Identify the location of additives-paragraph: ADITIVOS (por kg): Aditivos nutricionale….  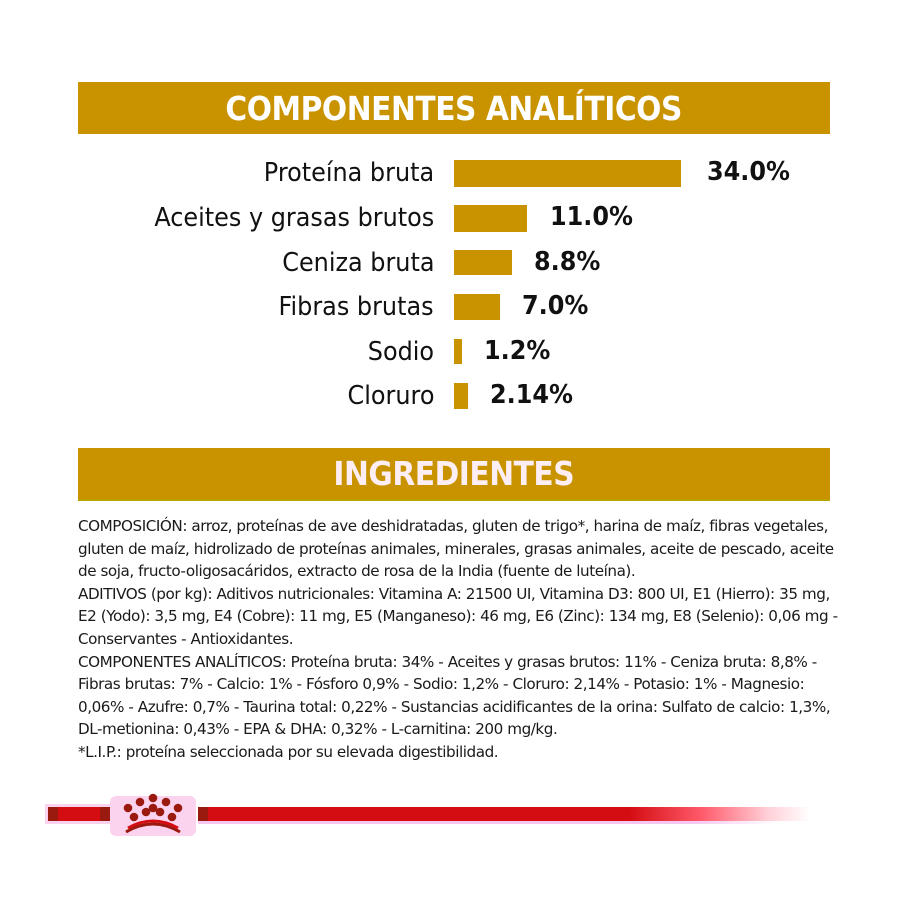
(458, 616).